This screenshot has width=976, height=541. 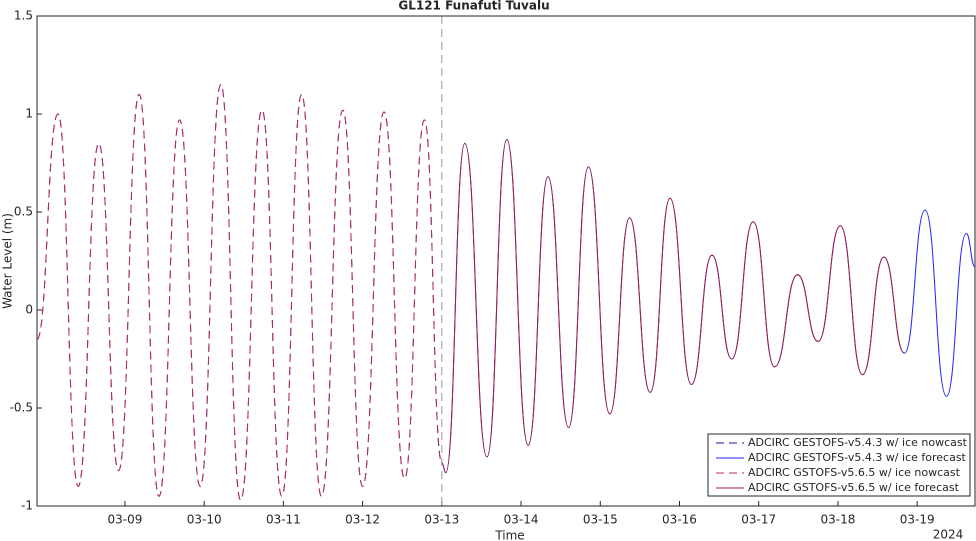 I want to click on x-axis-label: Time, so click(x=509, y=535).